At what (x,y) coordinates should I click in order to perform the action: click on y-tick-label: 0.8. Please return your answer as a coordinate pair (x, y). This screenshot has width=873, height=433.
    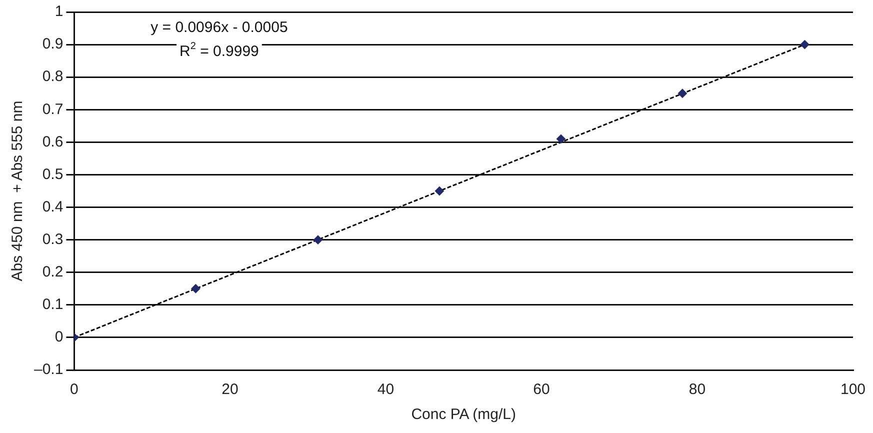
    Looking at the image, I should click on (53, 77).